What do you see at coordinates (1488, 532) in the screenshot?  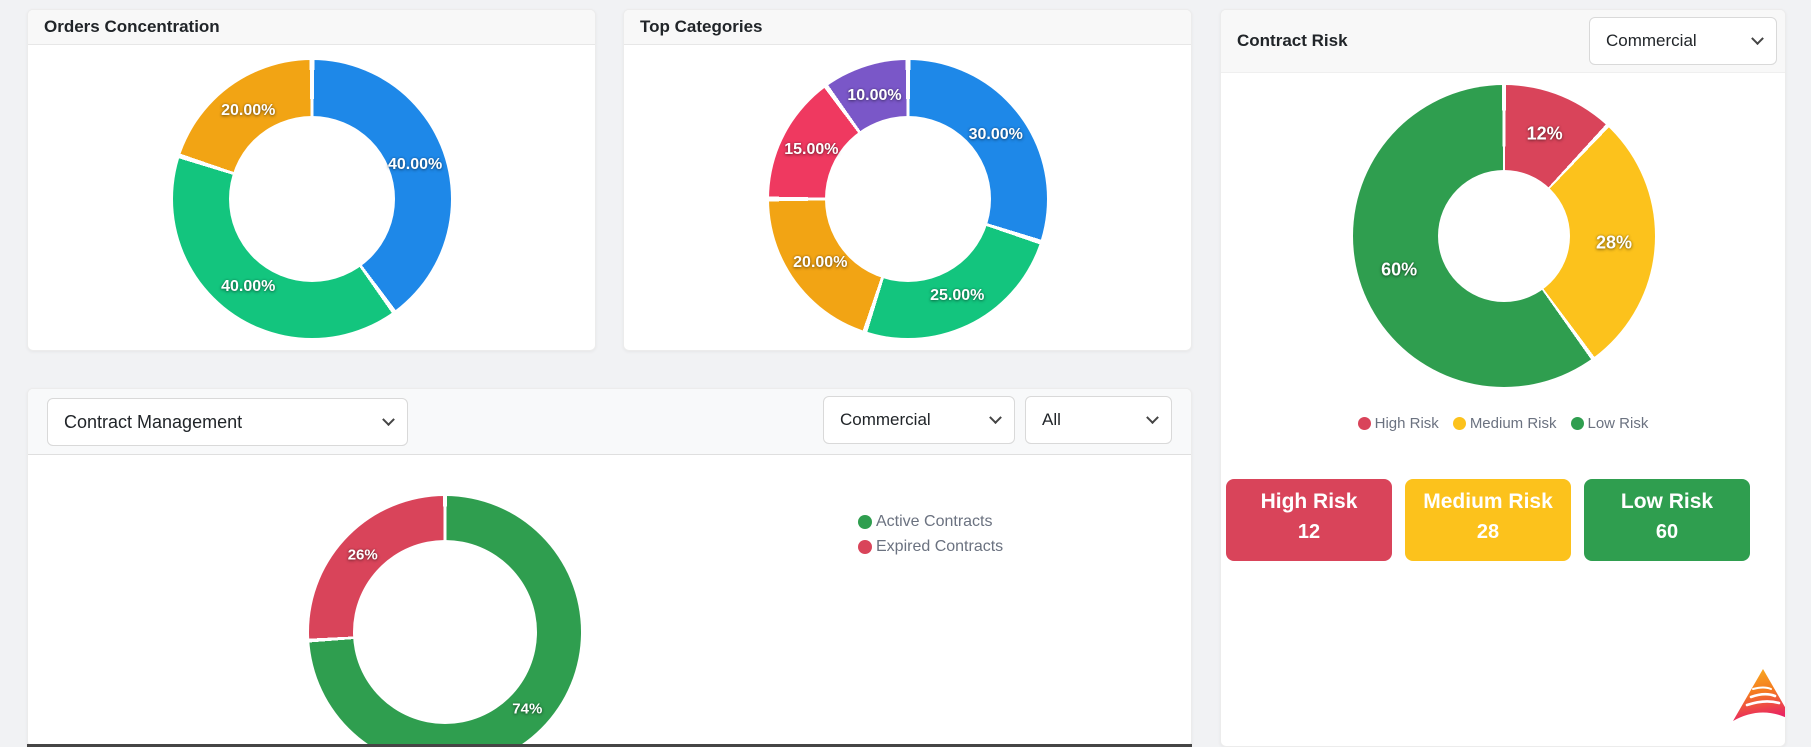 I see `card-value: 28` at bounding box center [1488, 532].